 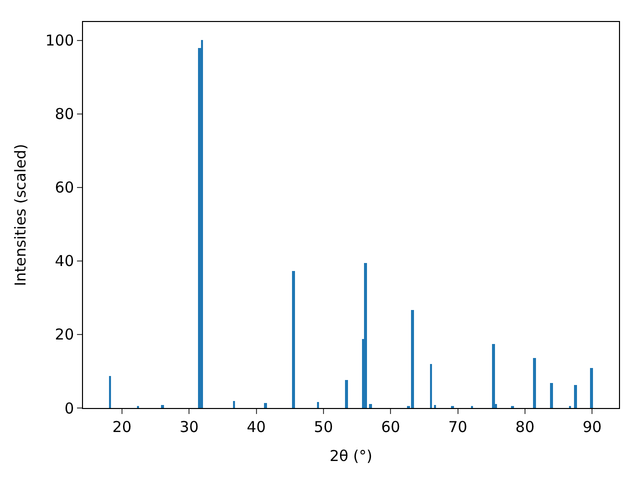 What do you see at coordinates (64, 187) in the screenshot?
I see `y-tick-label: 60` at bounding box center [64, 187].